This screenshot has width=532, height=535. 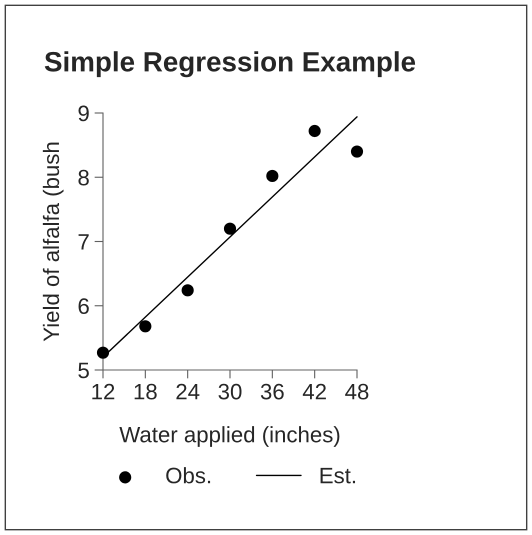 I want to click on y-tick-label: 8, so click(x=83, y=178).